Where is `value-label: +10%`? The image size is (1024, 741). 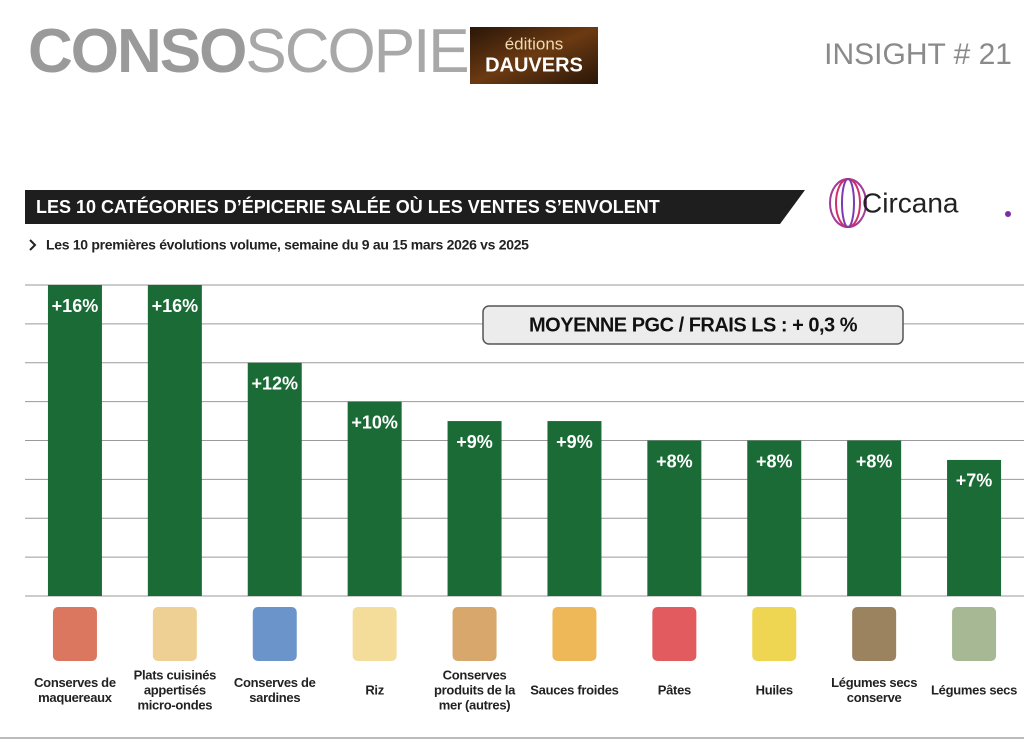 value-label: +10% is located at coordinates (374, 422).